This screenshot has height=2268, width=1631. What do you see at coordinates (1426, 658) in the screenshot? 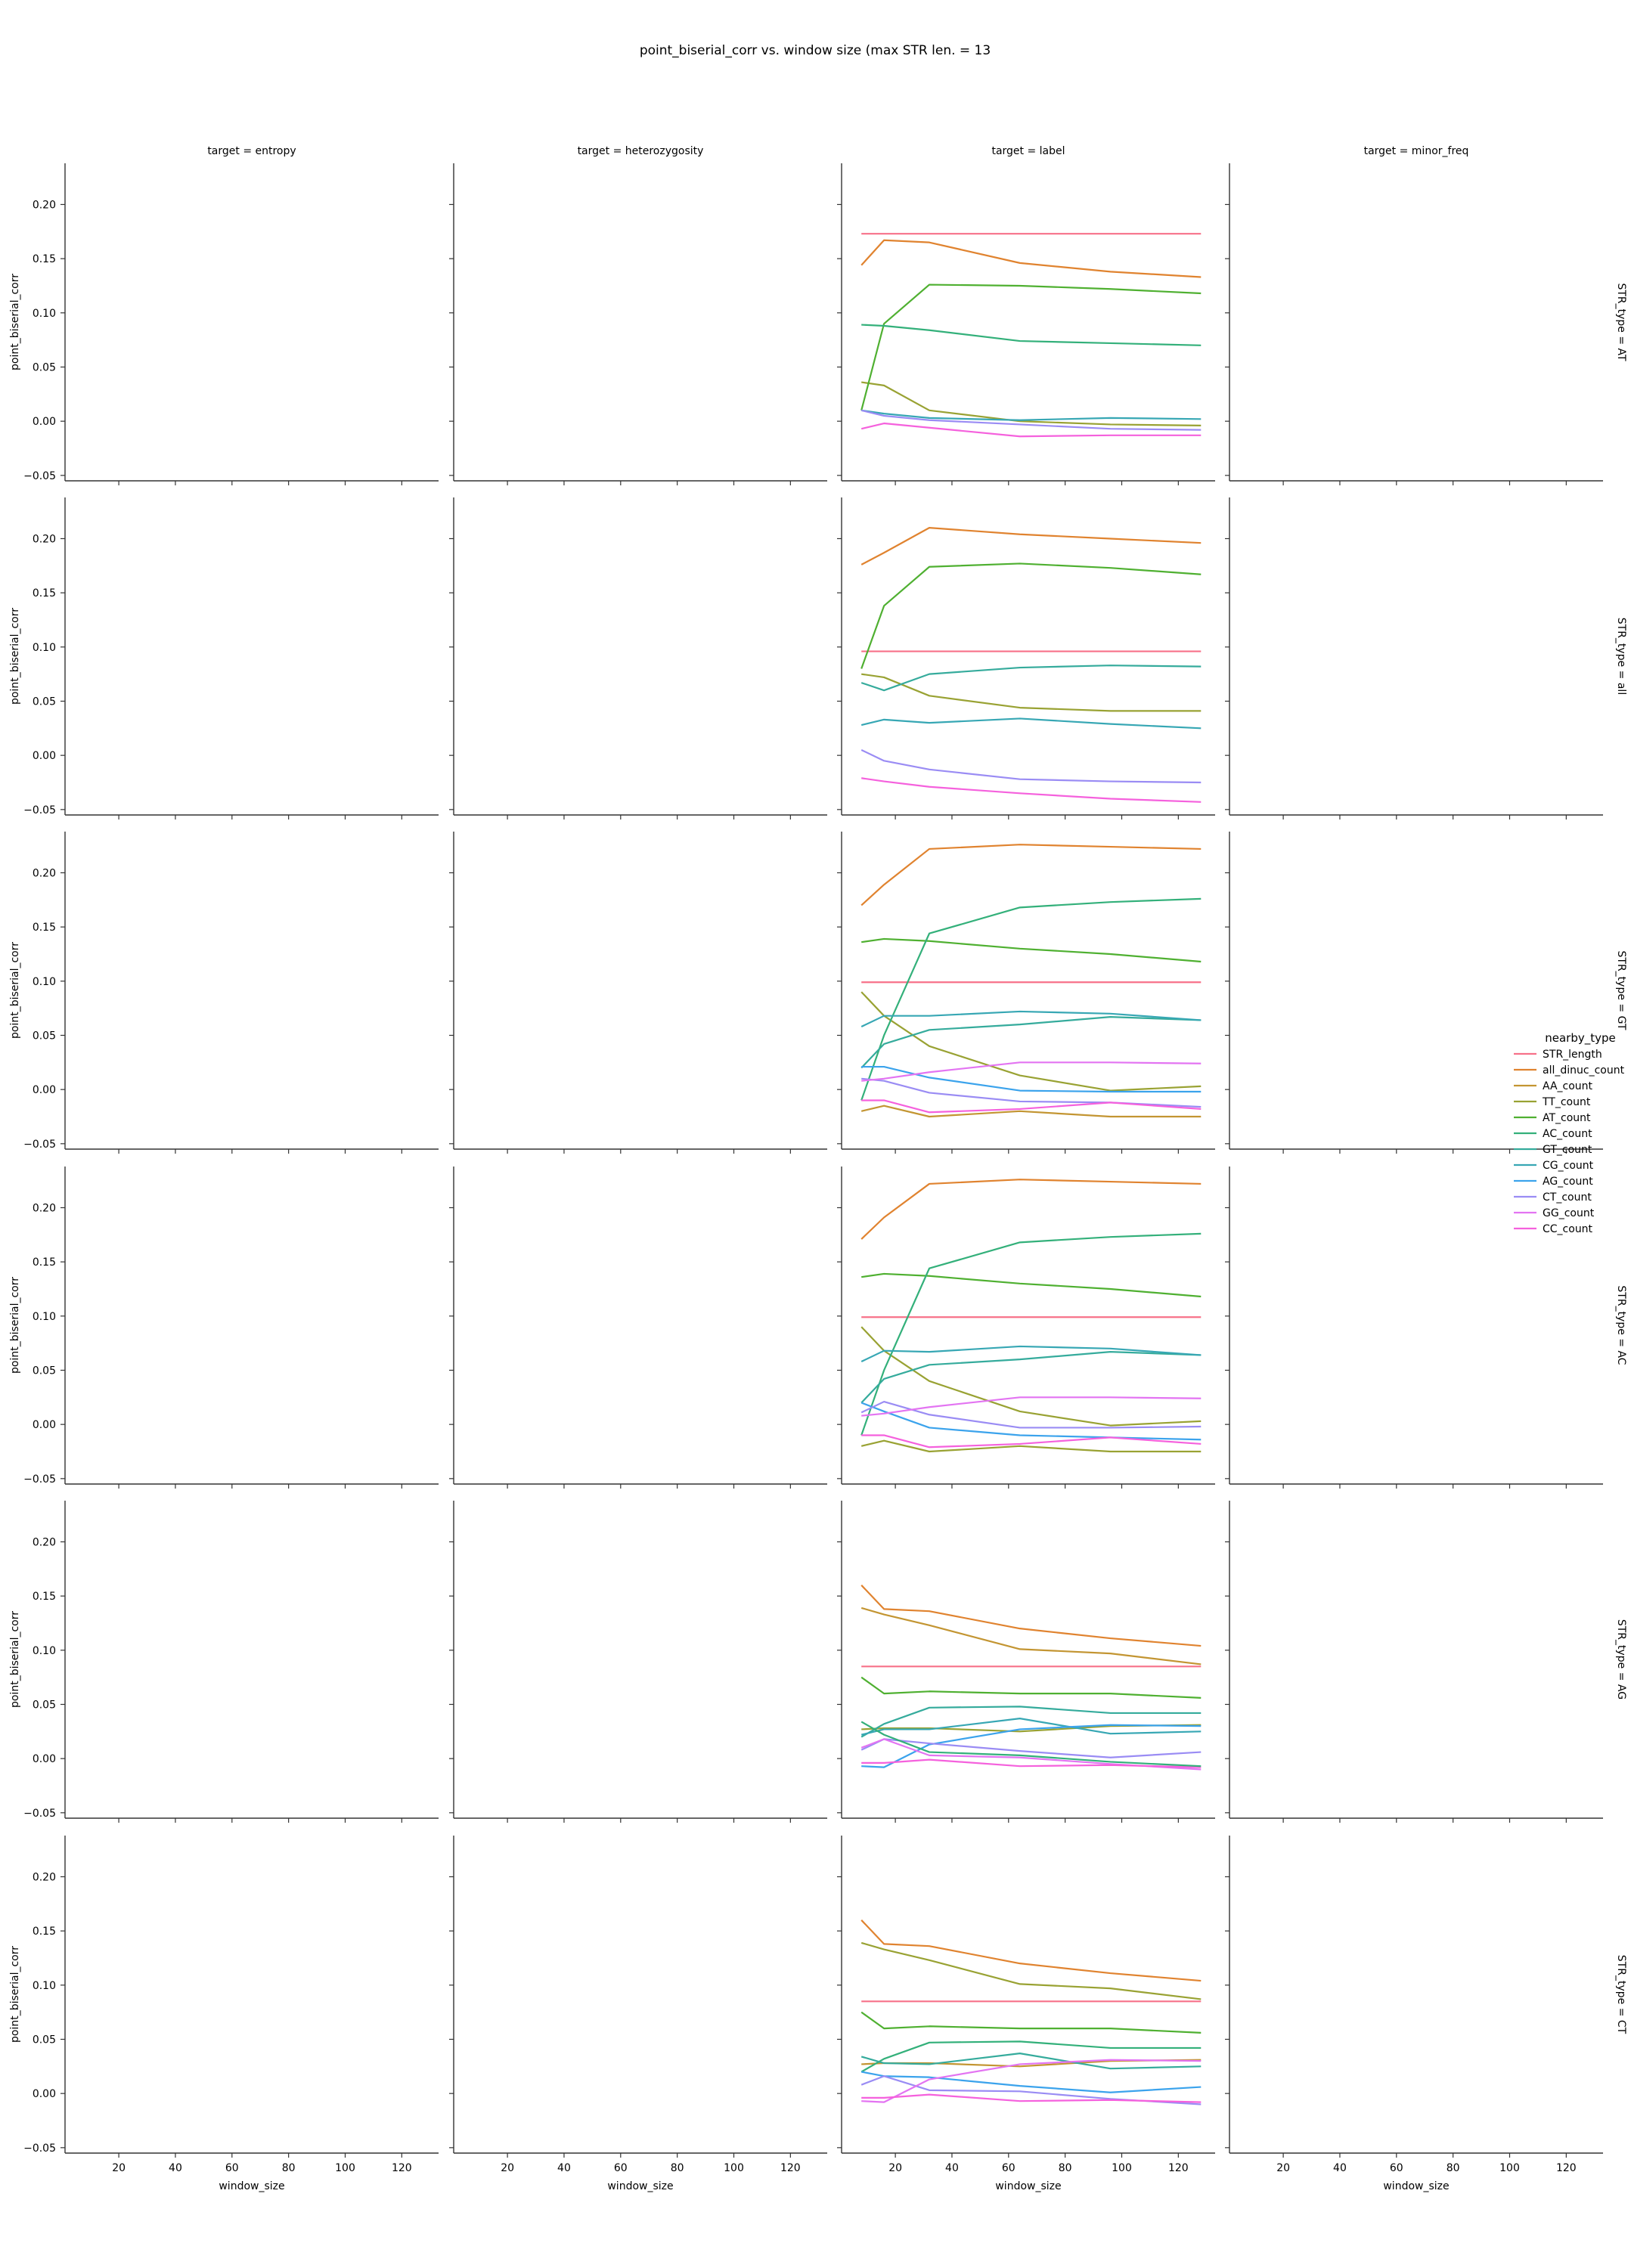
I see `facet-panel: STR_type = all` at bounding box center [1426, 658].